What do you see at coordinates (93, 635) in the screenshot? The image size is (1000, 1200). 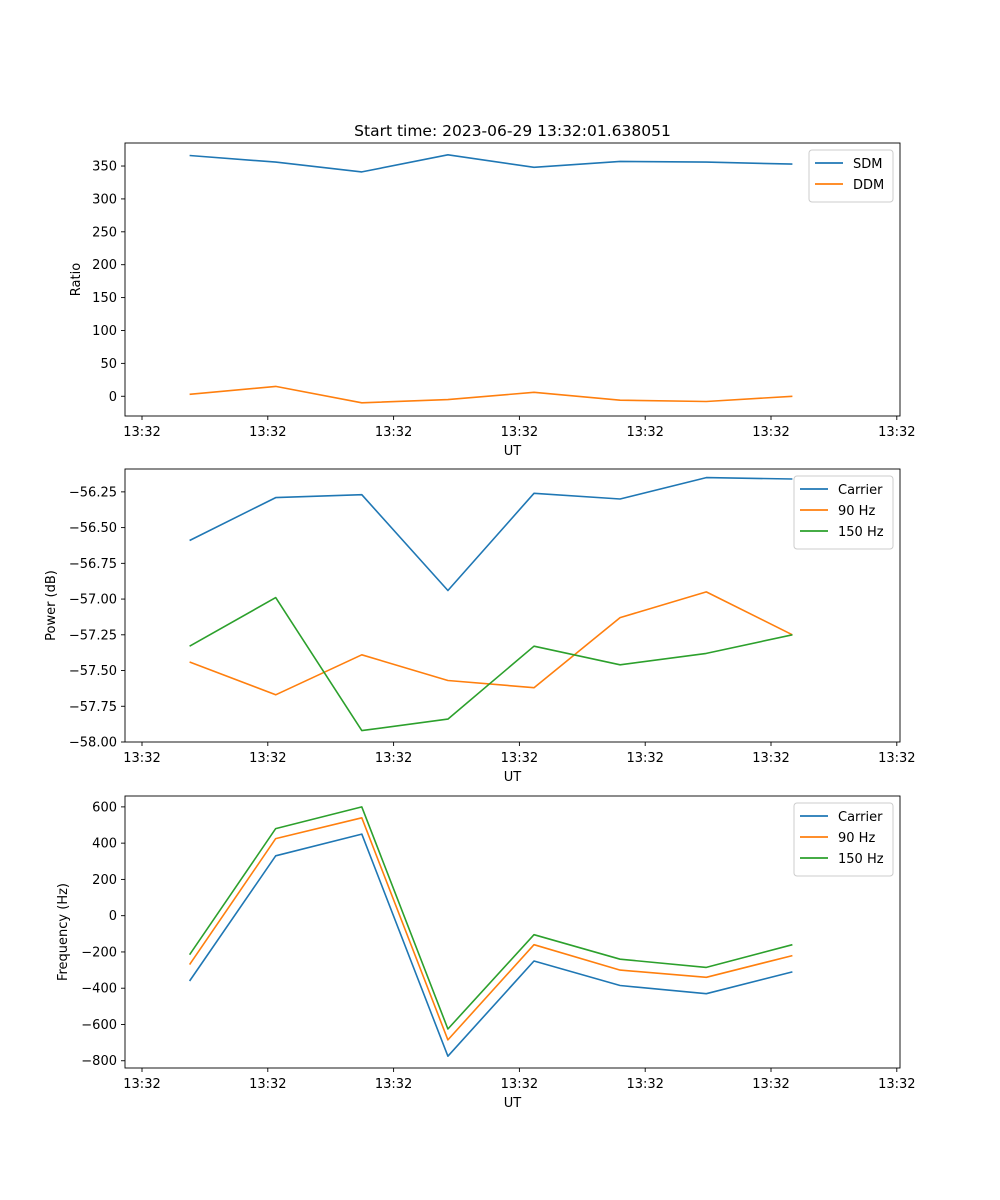 I see `y-tick-label: −57.25` at bounding box center [93, 635].